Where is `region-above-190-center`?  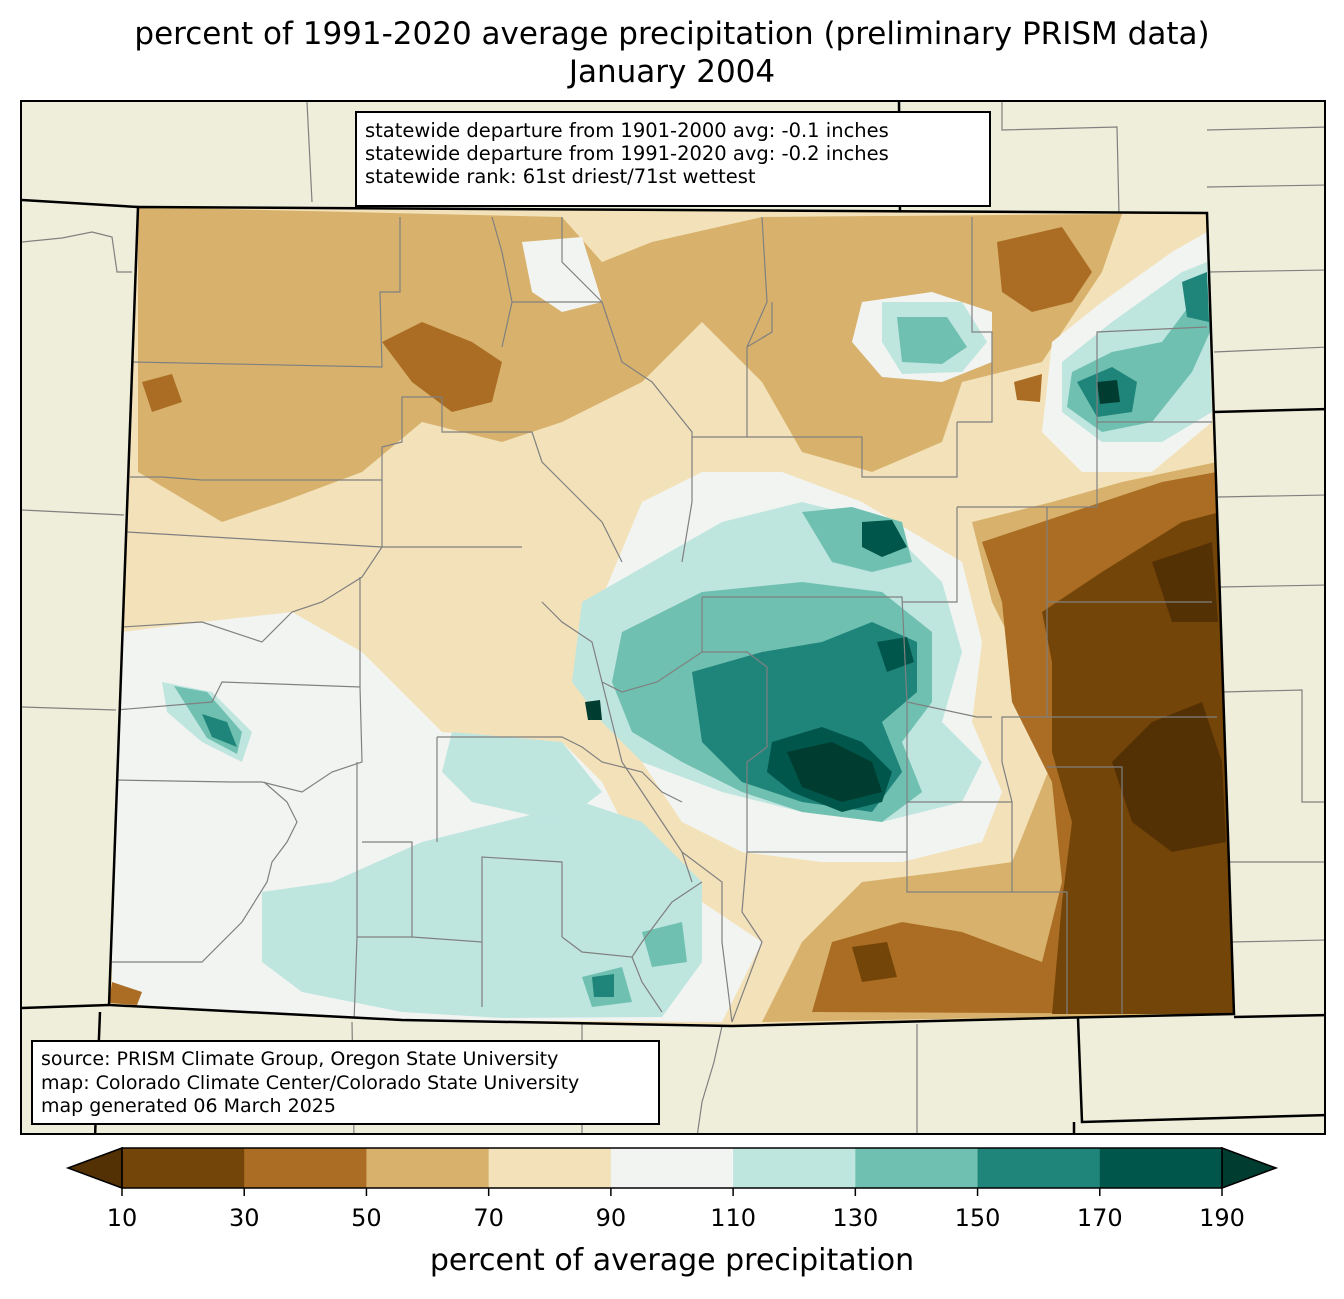 region-above-190-center is located at coordinates (834, 772).